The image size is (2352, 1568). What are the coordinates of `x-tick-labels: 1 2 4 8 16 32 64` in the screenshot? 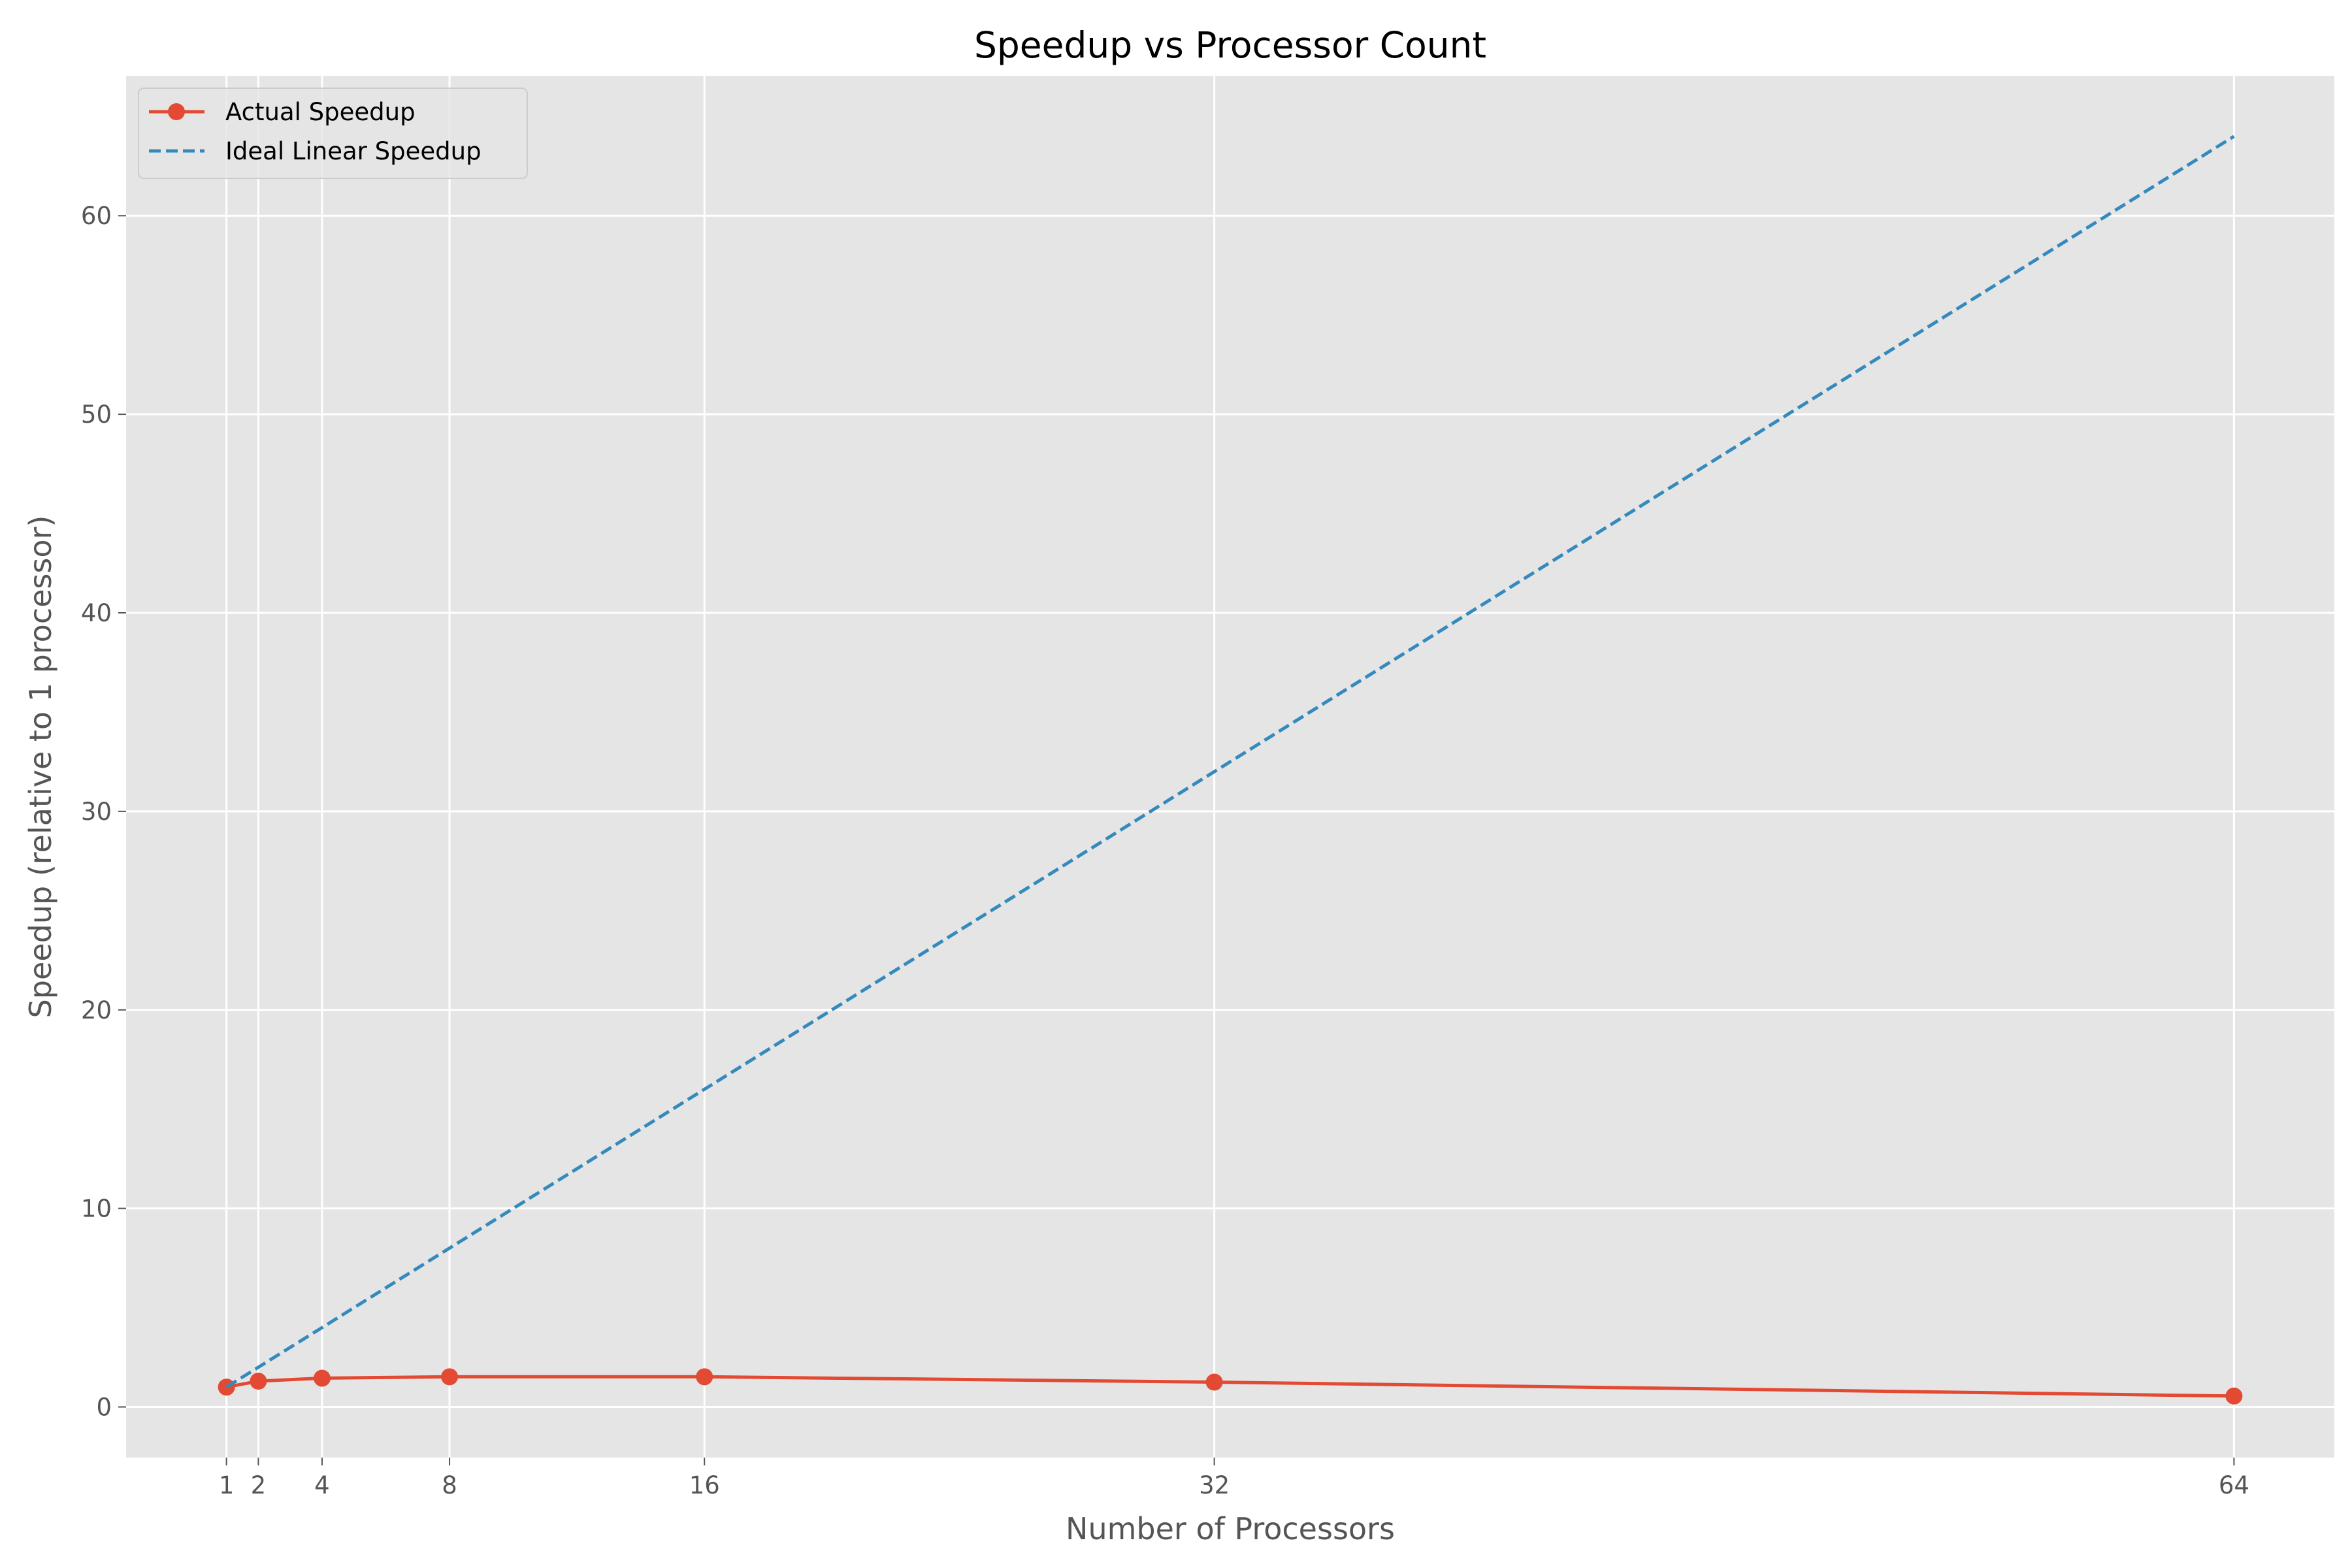 It's located at (1234, 1478).